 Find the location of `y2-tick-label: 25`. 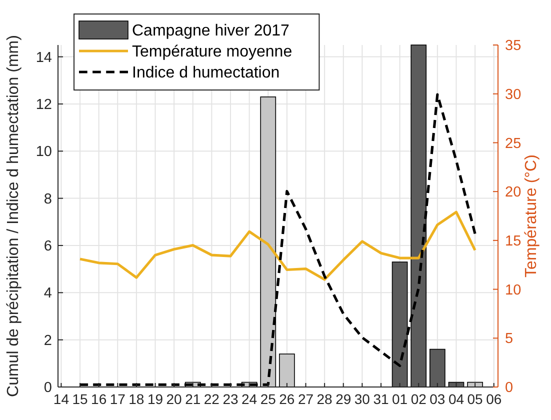

y2-tick-label: 25 is located at coordinates (513, 144).